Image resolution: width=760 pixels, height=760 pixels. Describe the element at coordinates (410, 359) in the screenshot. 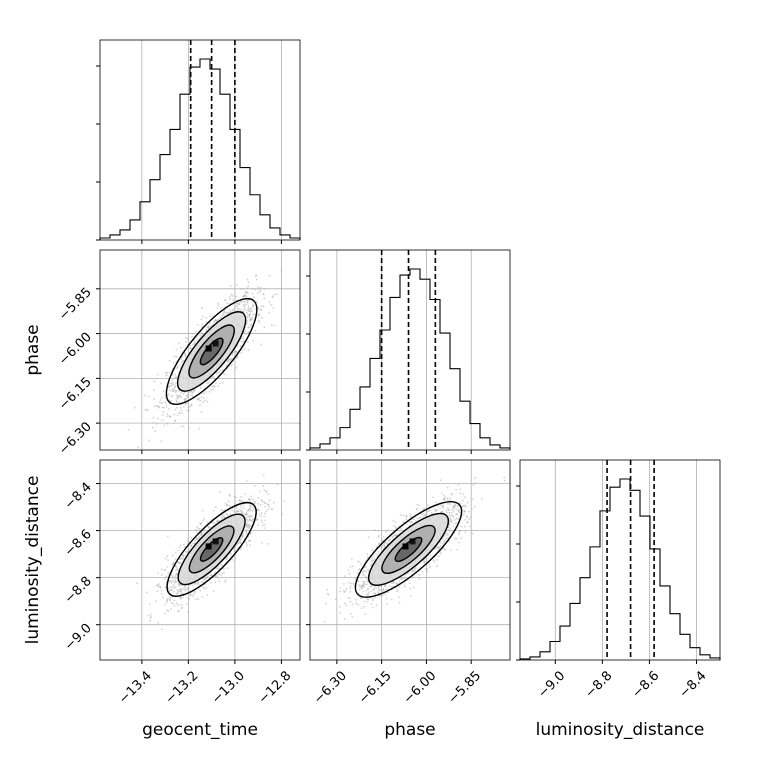

I see `histogram-step` at that location.